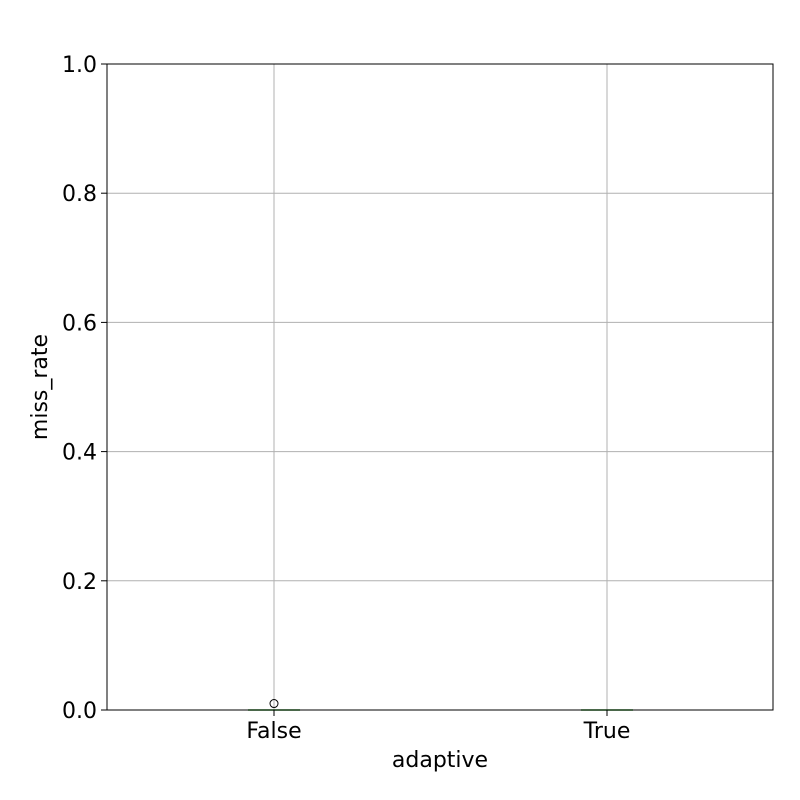  What do you see at coordinates (79, 711) in the screenshot?
I see `y-tick-label: 0.0` at bounding box center [79, 711].